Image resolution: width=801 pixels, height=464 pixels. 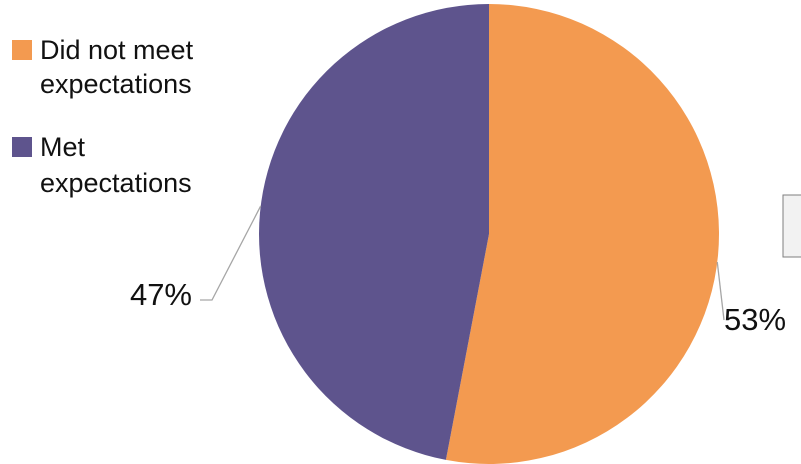 I want to click on legend-label-did-not-meet-line-1: Did not meet, so click(x=117, y=50).